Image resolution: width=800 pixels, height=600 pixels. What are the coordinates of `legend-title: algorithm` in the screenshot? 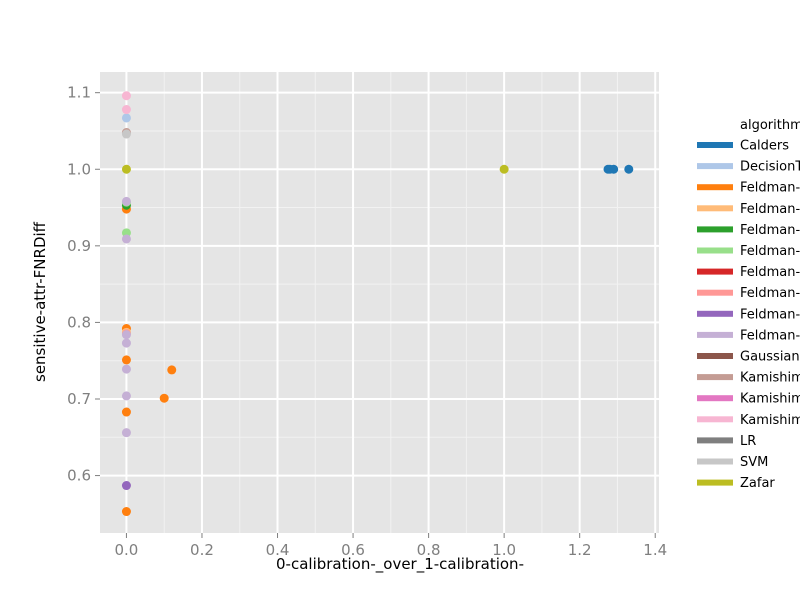 It's located at (770, 125).